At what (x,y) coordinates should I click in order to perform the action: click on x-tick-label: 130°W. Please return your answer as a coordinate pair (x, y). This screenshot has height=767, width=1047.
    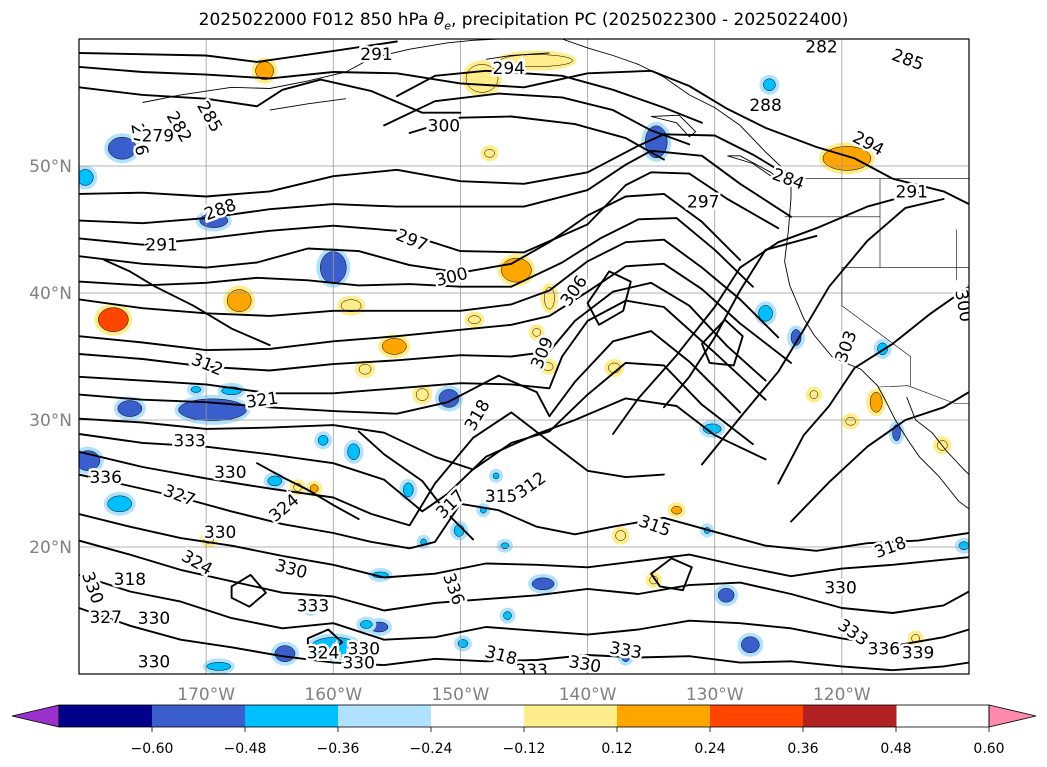
    Looking at the image, I should click on (715, 695).